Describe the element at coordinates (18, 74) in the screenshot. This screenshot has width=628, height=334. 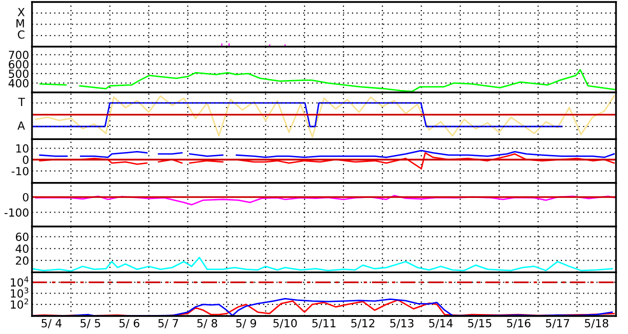
I see `y-tick-label: 500` at that location.